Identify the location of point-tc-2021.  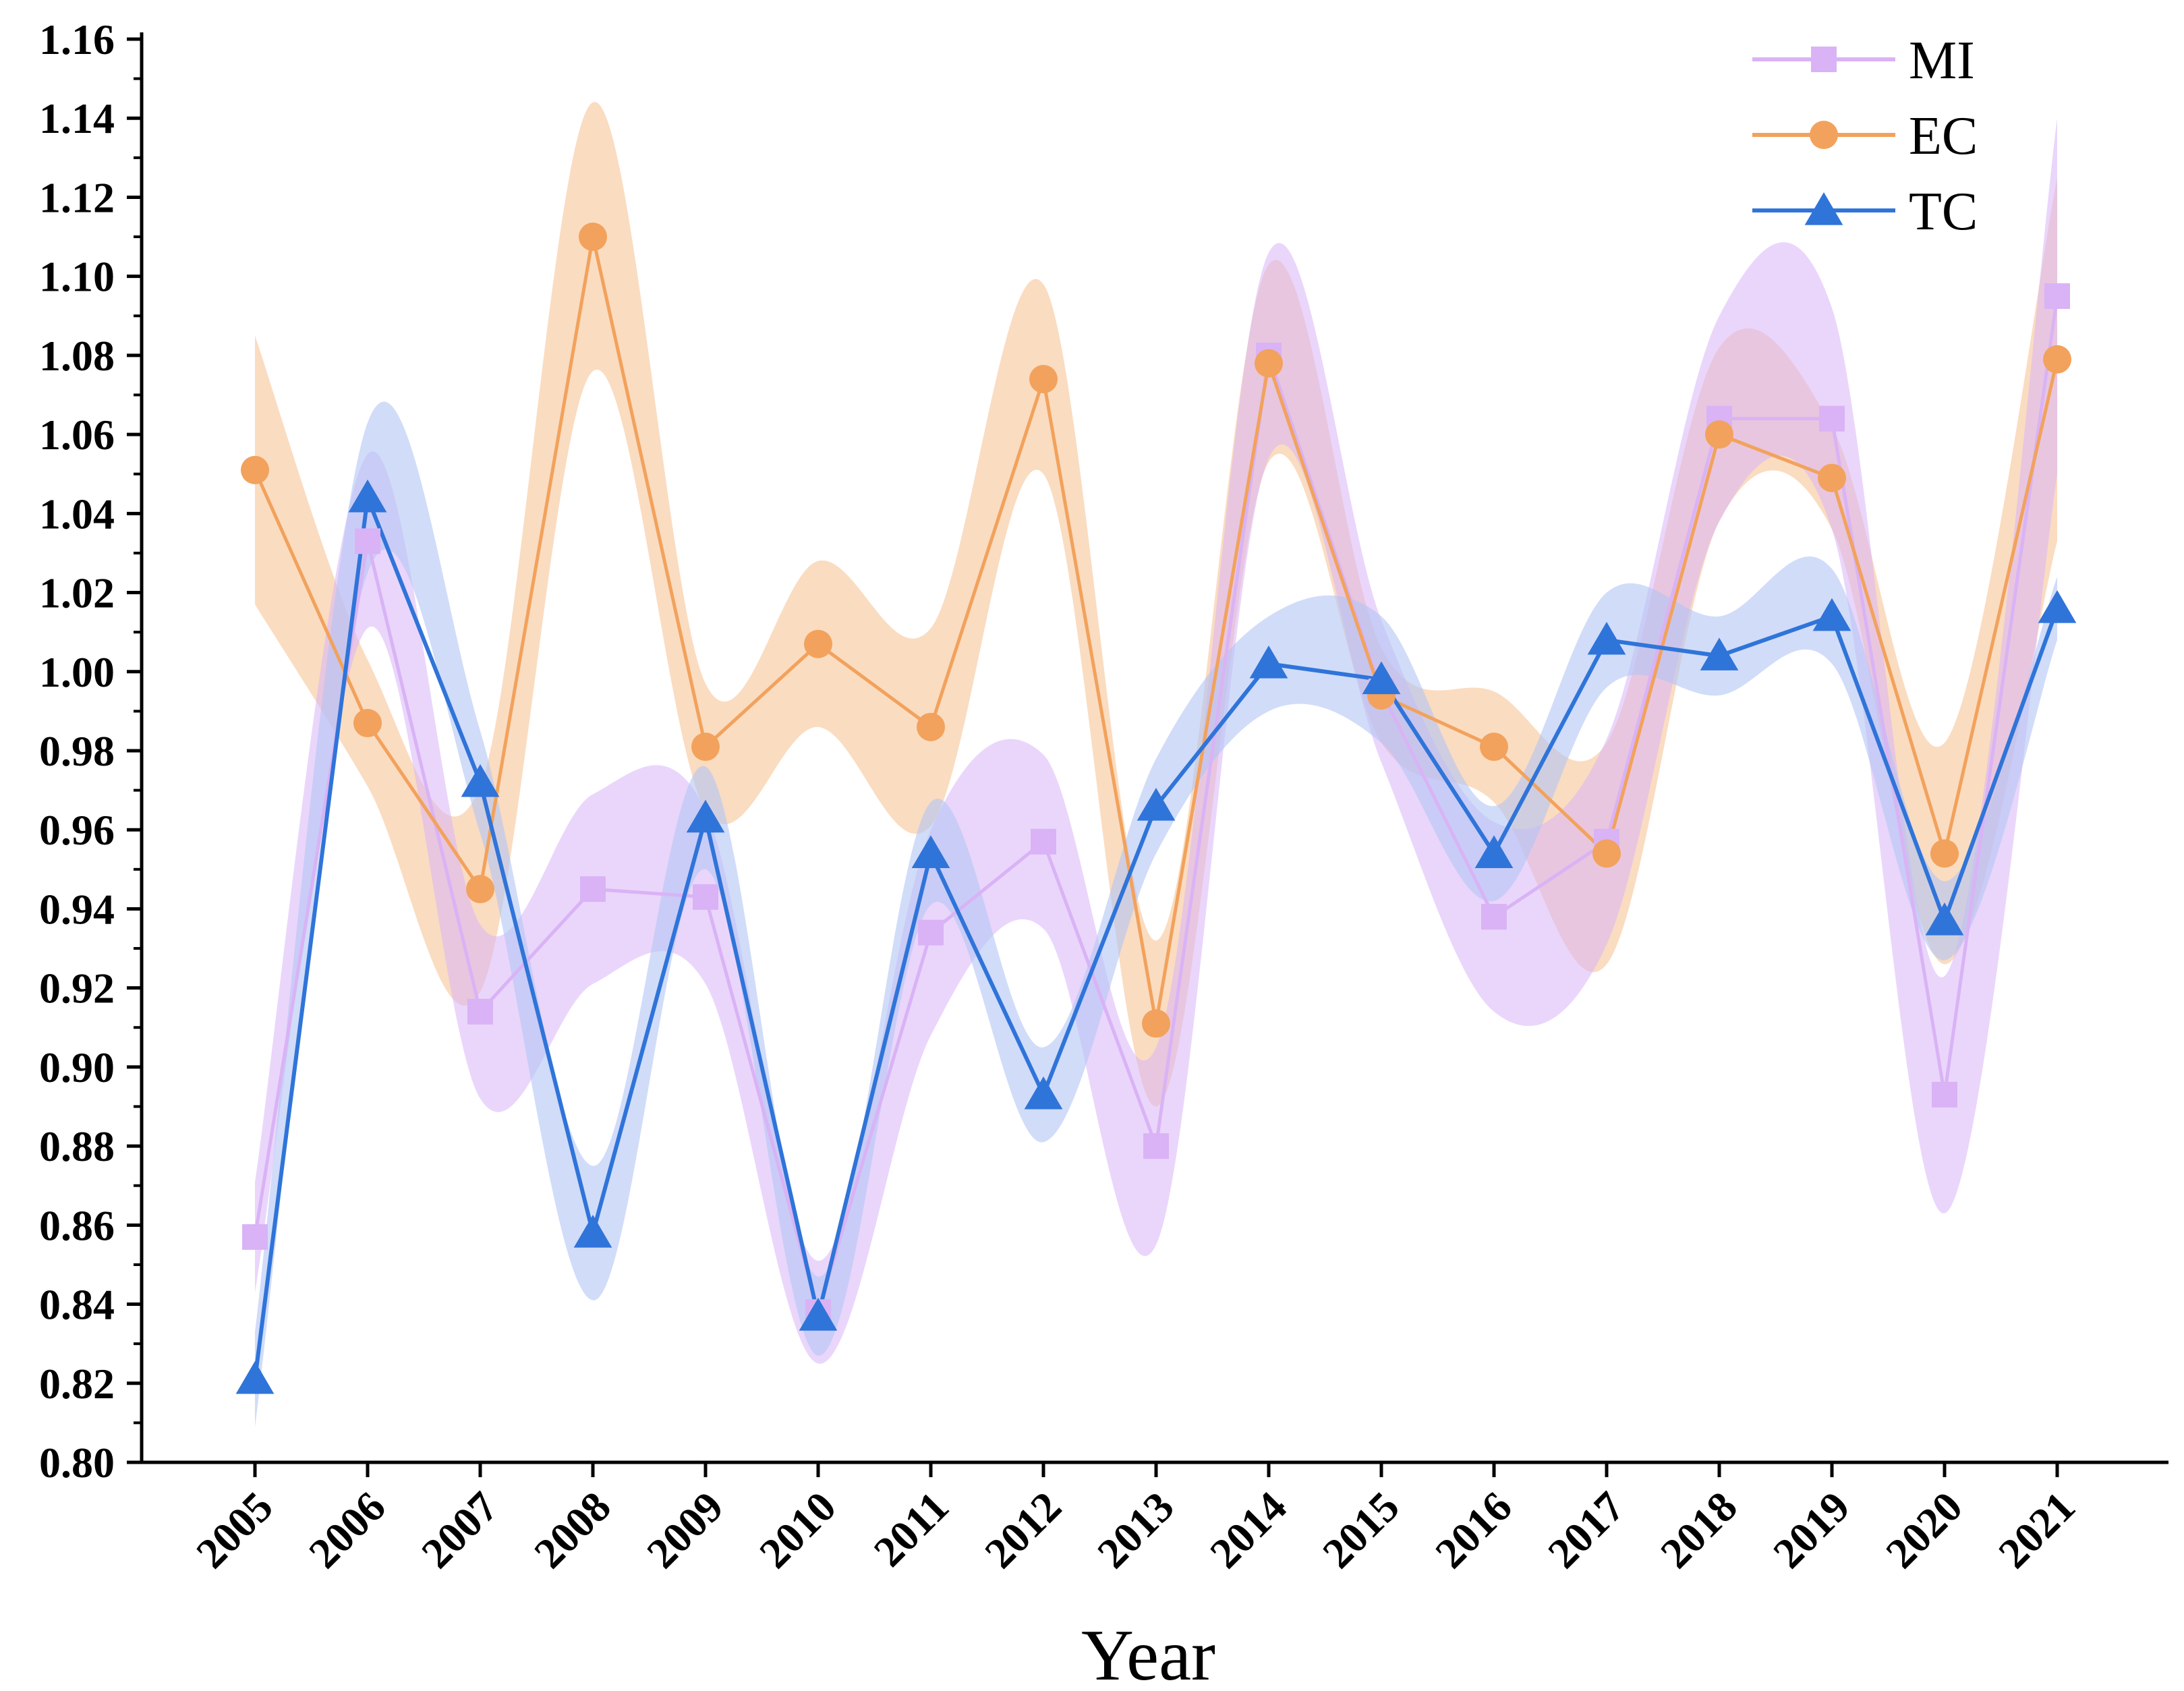
(2057, 606).